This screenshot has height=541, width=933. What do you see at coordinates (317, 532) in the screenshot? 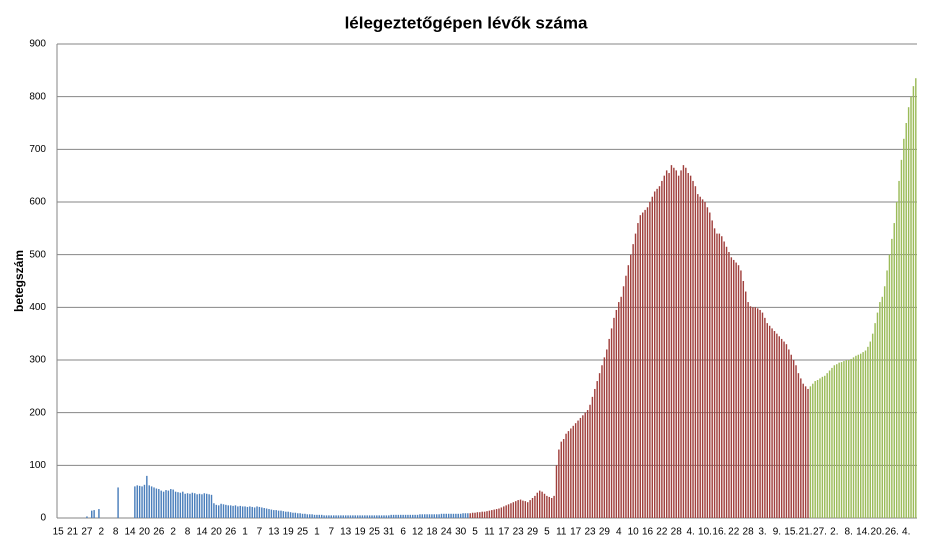
I see `x-tick-label: 1` at bounding box center [317, 532].